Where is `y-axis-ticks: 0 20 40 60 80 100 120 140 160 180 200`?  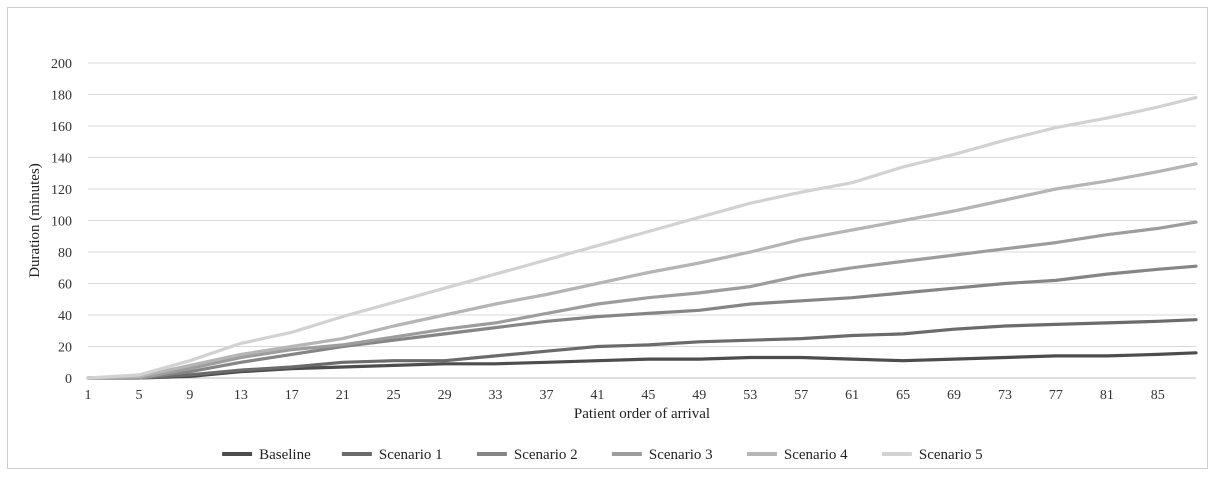 y-axis-ticks: 0 20 40 60 80 100 120 140 160 180 200 is located at coordinates (61, 222).